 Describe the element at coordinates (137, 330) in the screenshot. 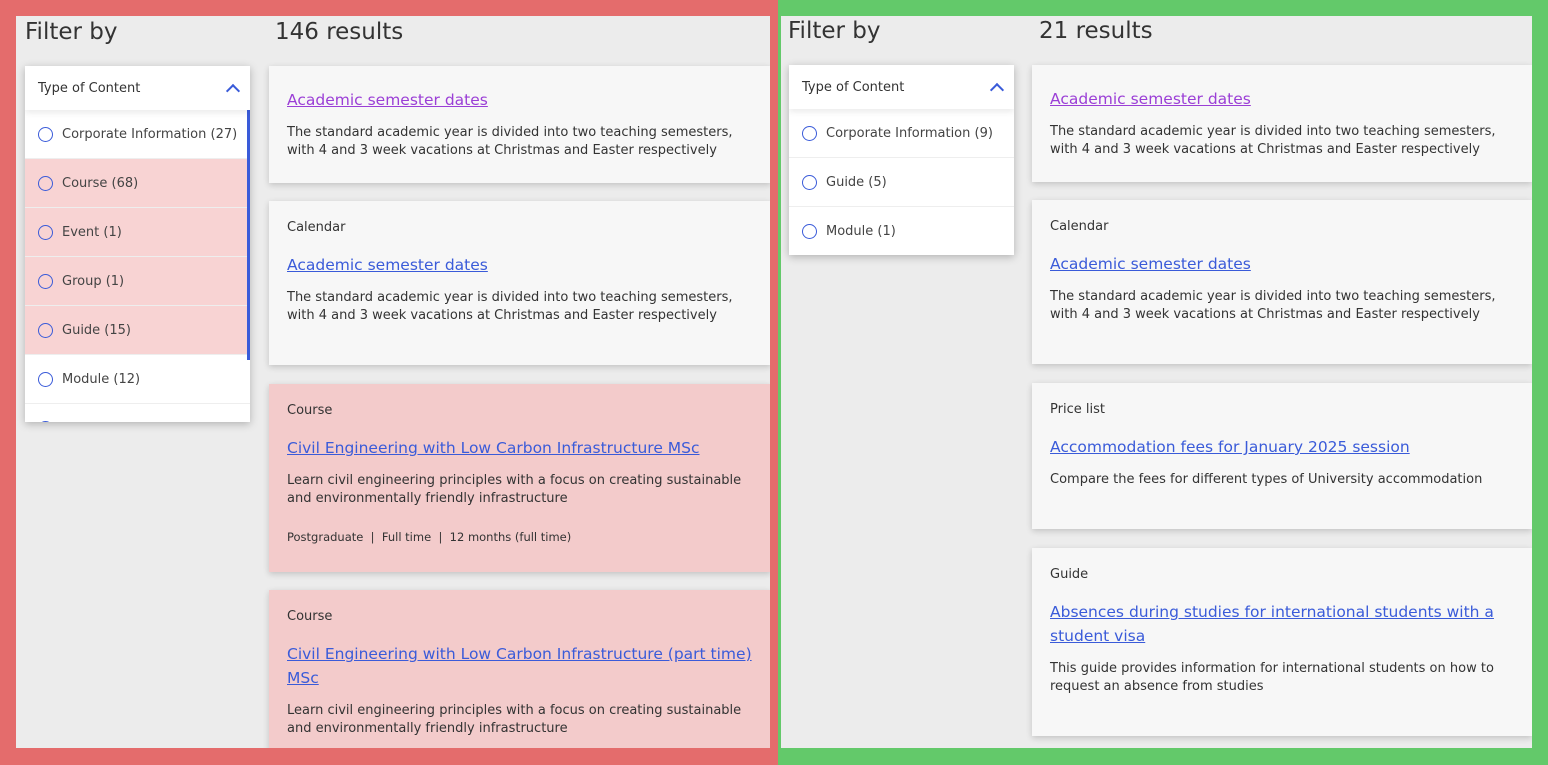

I see `filter-option: Guide (15)` at that location.